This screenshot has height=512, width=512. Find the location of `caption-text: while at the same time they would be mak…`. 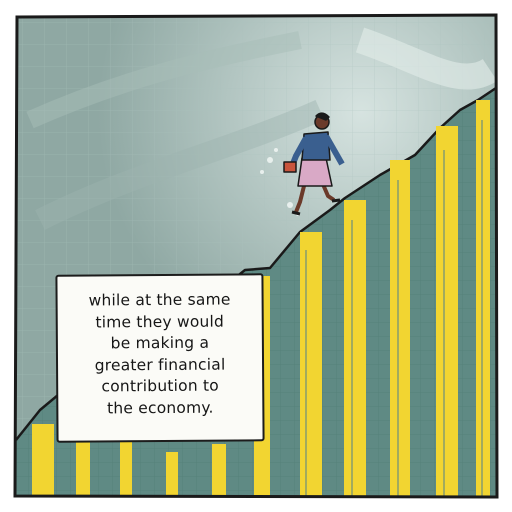

caption-text: while at the same time they would be mak… is located at coordinates (159, 353).